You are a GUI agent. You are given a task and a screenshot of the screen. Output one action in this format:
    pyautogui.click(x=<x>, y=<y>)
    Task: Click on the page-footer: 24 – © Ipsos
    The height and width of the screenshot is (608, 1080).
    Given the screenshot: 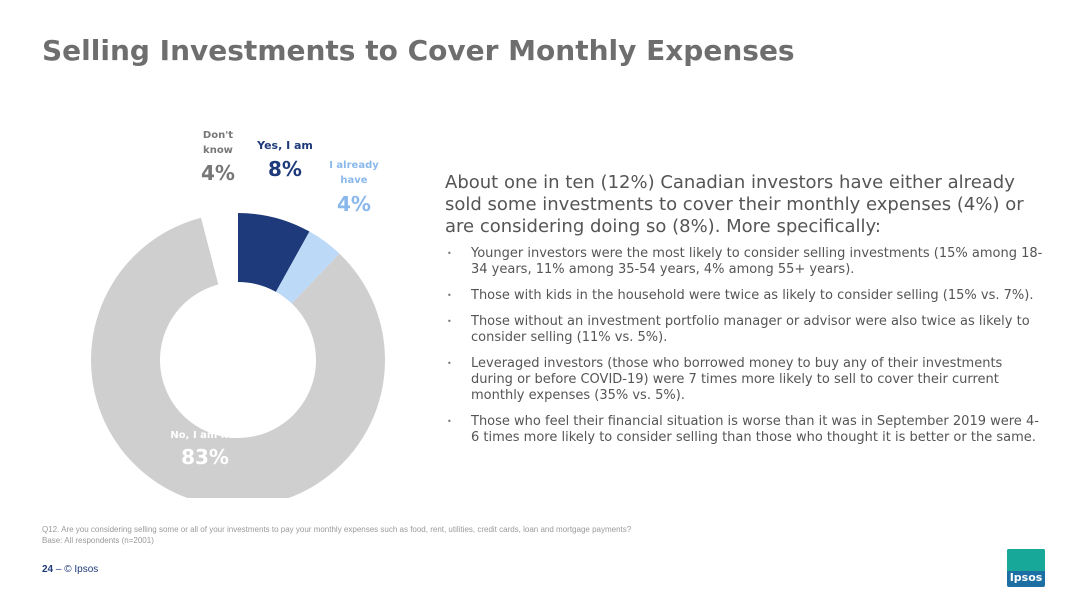 What is the action you would take?
    pyautogui.click(x=70, y=569)
    